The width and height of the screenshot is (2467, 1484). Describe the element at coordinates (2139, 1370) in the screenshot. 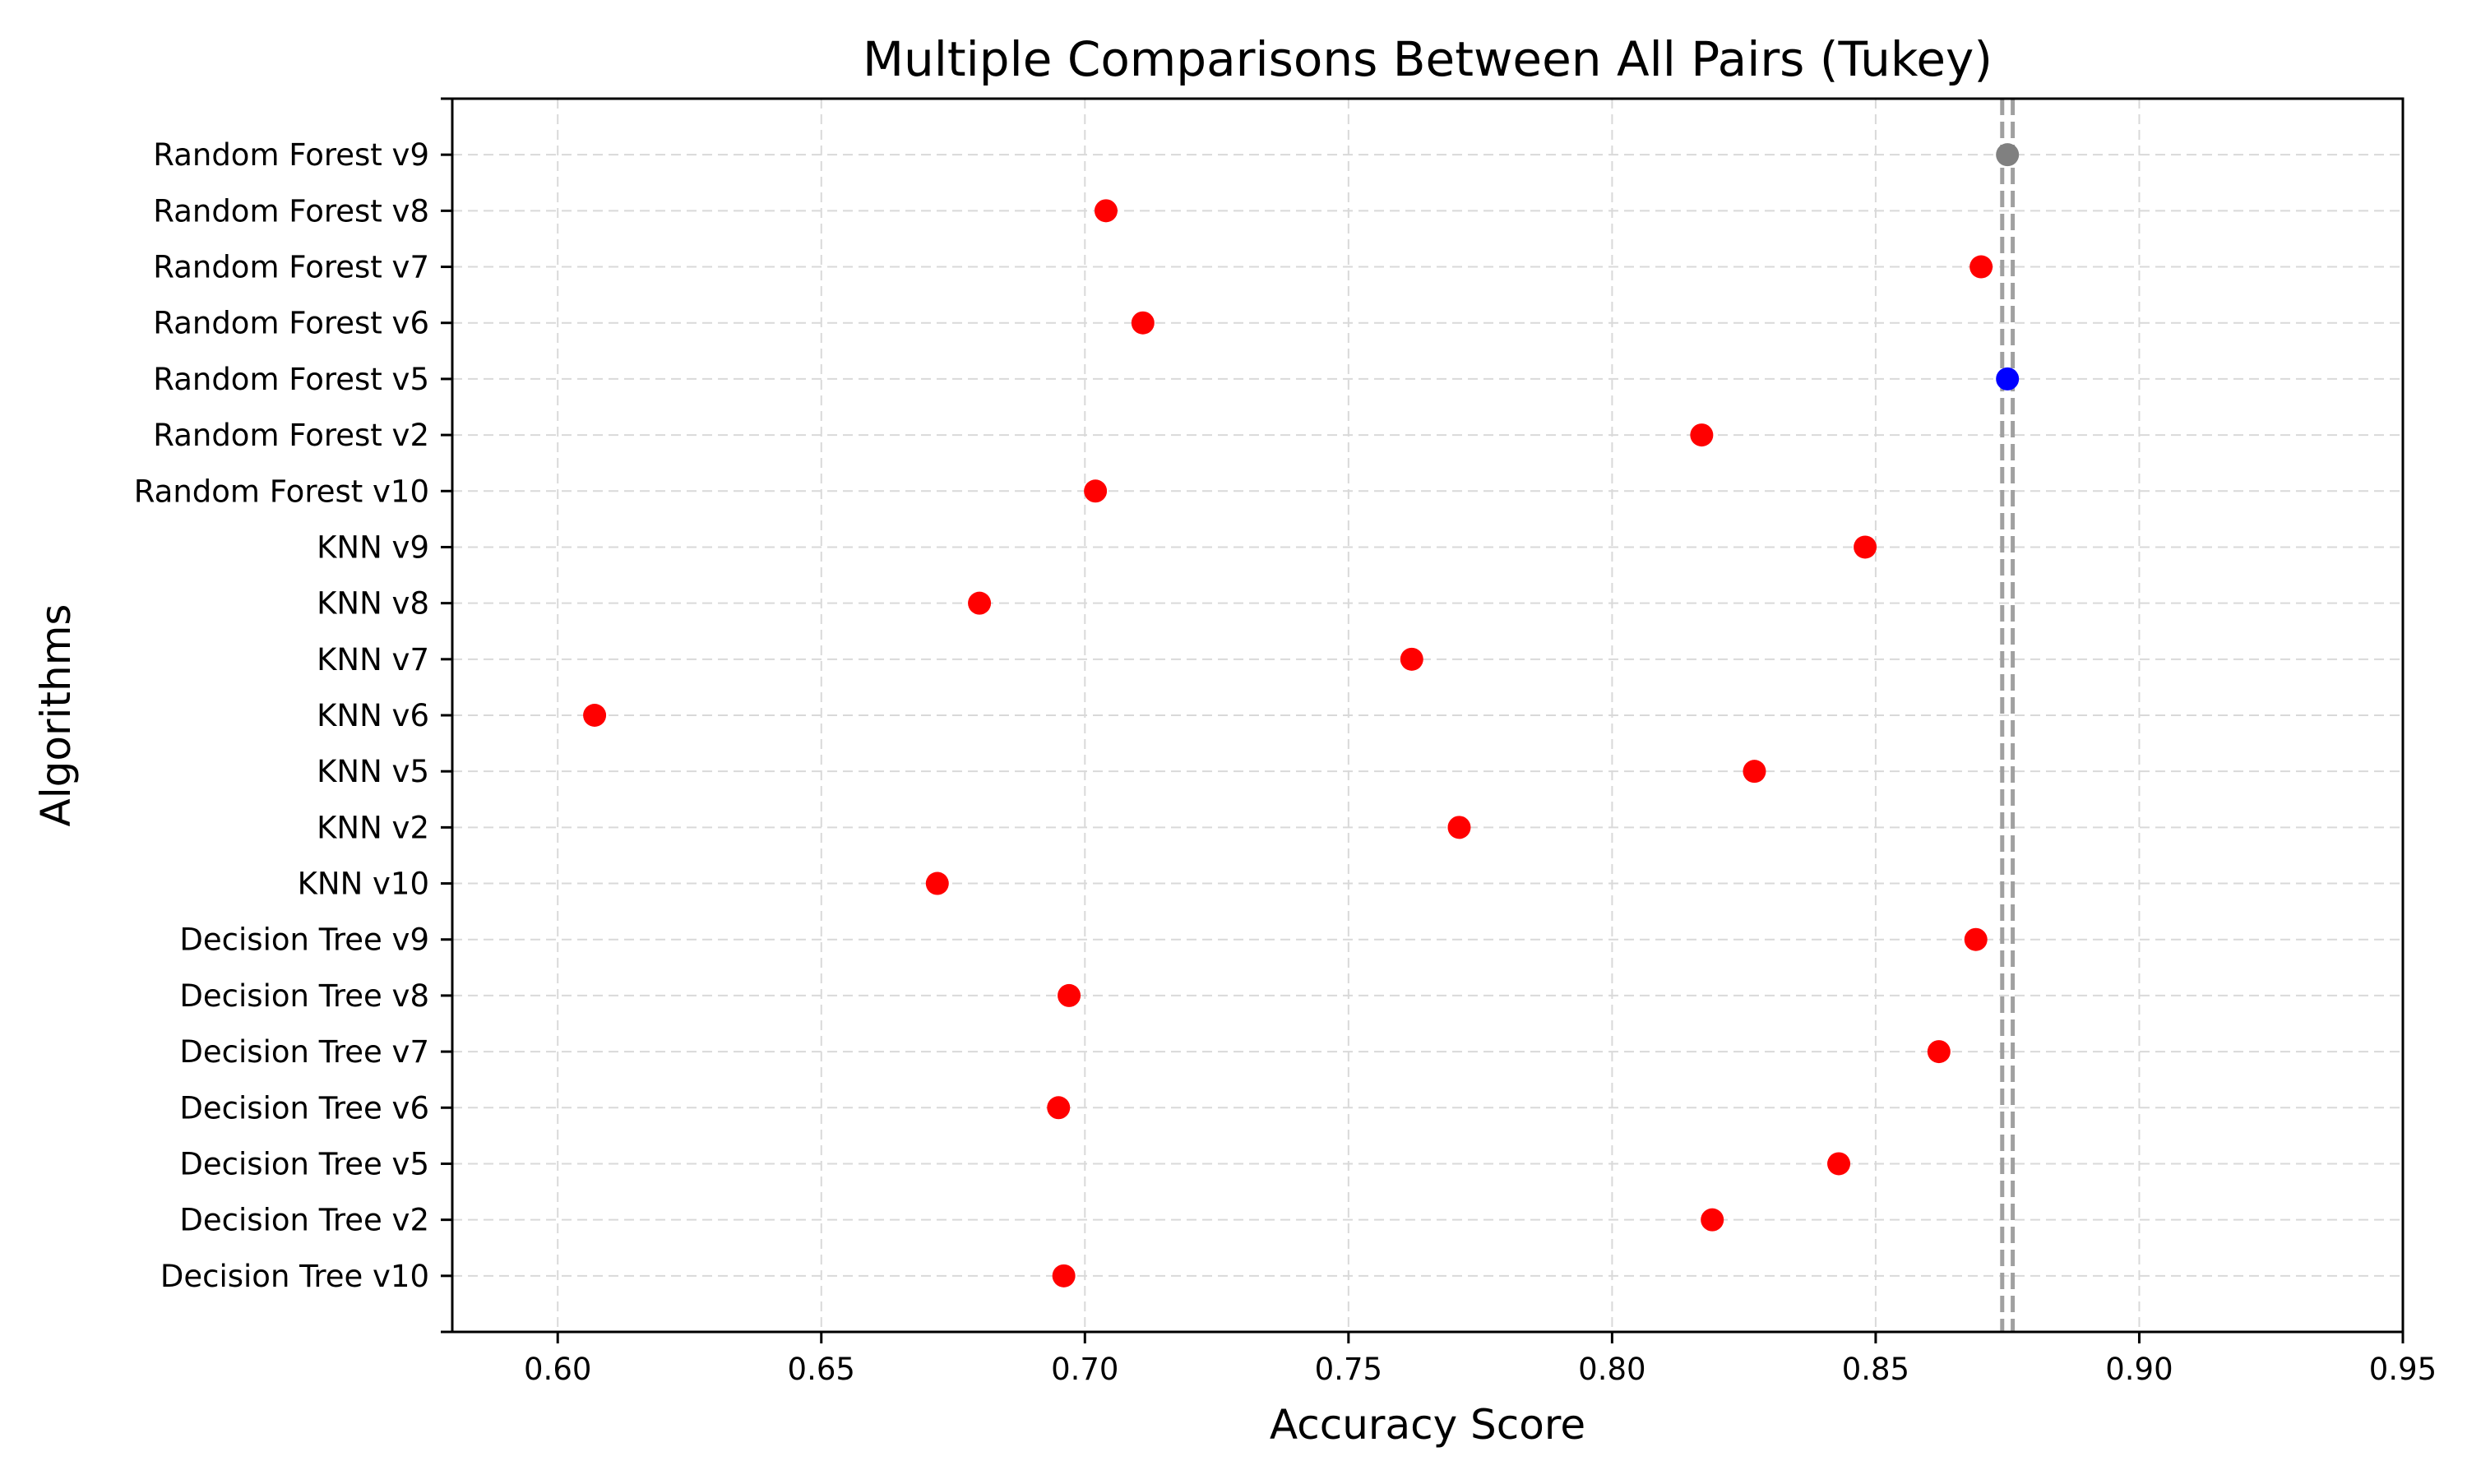

I see `x-tick-label: 0.90` at that location.